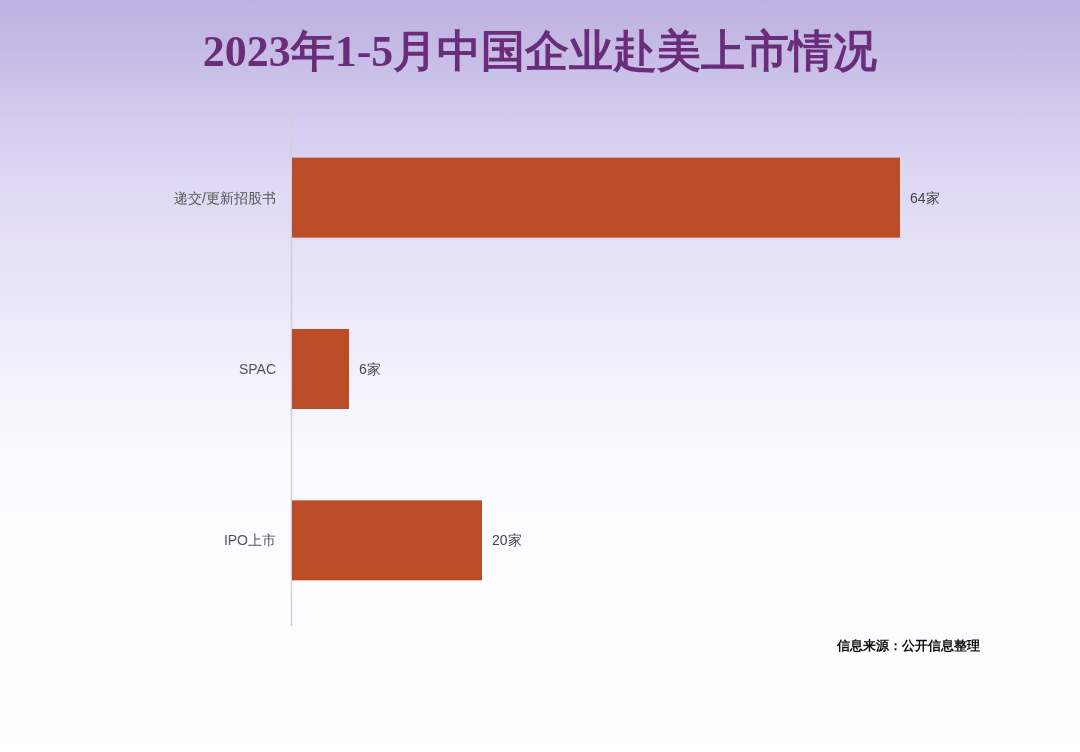 The height and width of the screenshot is (752, 1080). Describe the element at coordinates (370, 369) in the screenshot. I see `data-label: 6家` at that location.